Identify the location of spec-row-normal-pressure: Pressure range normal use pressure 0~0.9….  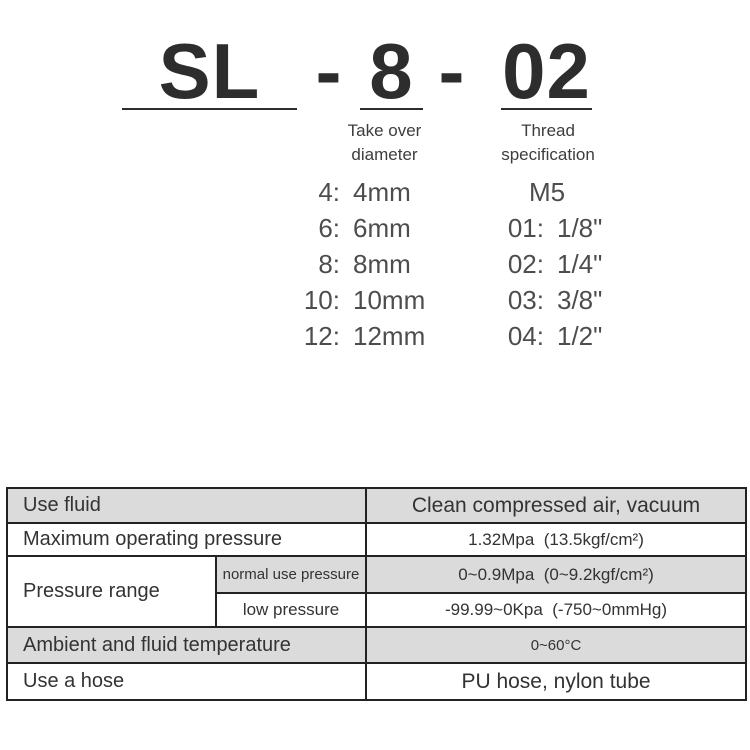
(376, 591).